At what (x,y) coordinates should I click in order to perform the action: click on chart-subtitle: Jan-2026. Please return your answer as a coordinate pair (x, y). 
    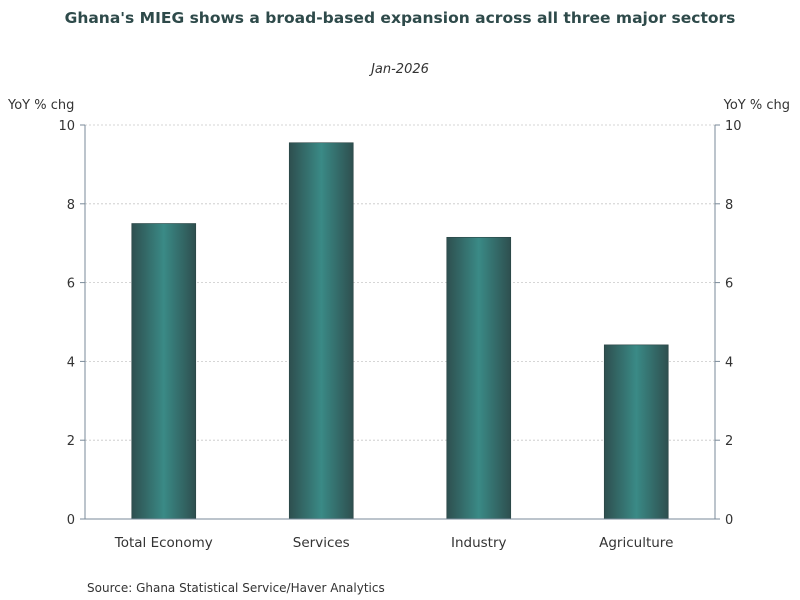
    Looking at the image, I should click on (400, 69).